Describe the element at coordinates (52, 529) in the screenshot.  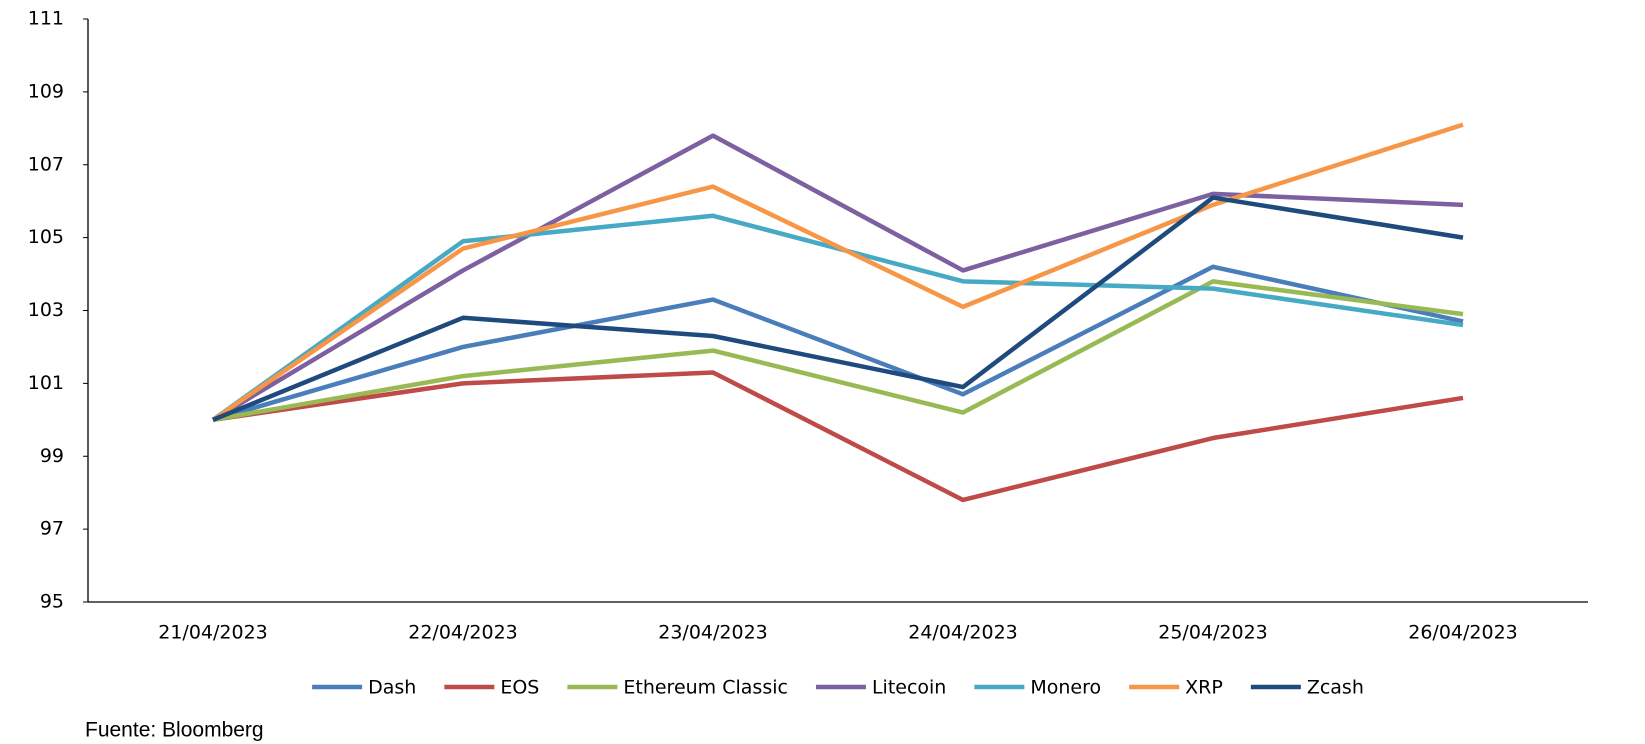
I see `y-tick-label: 97` at that location.